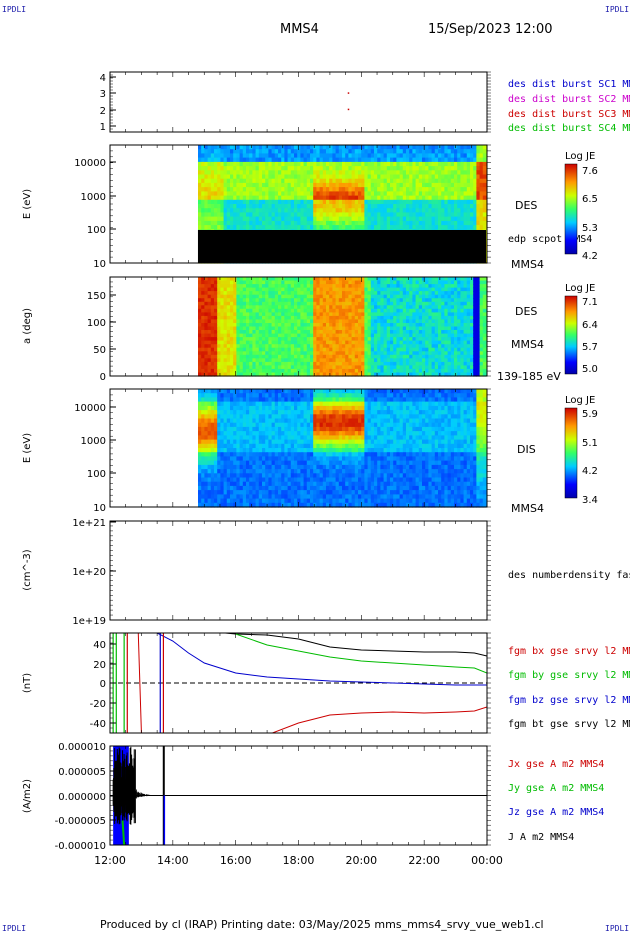 Image resolution: width=630 pixels, height=934 pixels. What do you see at coordinates (527, 264) in the screenshot?
I see `des-craft-label: MMS4` at bounding box center [527, 264].